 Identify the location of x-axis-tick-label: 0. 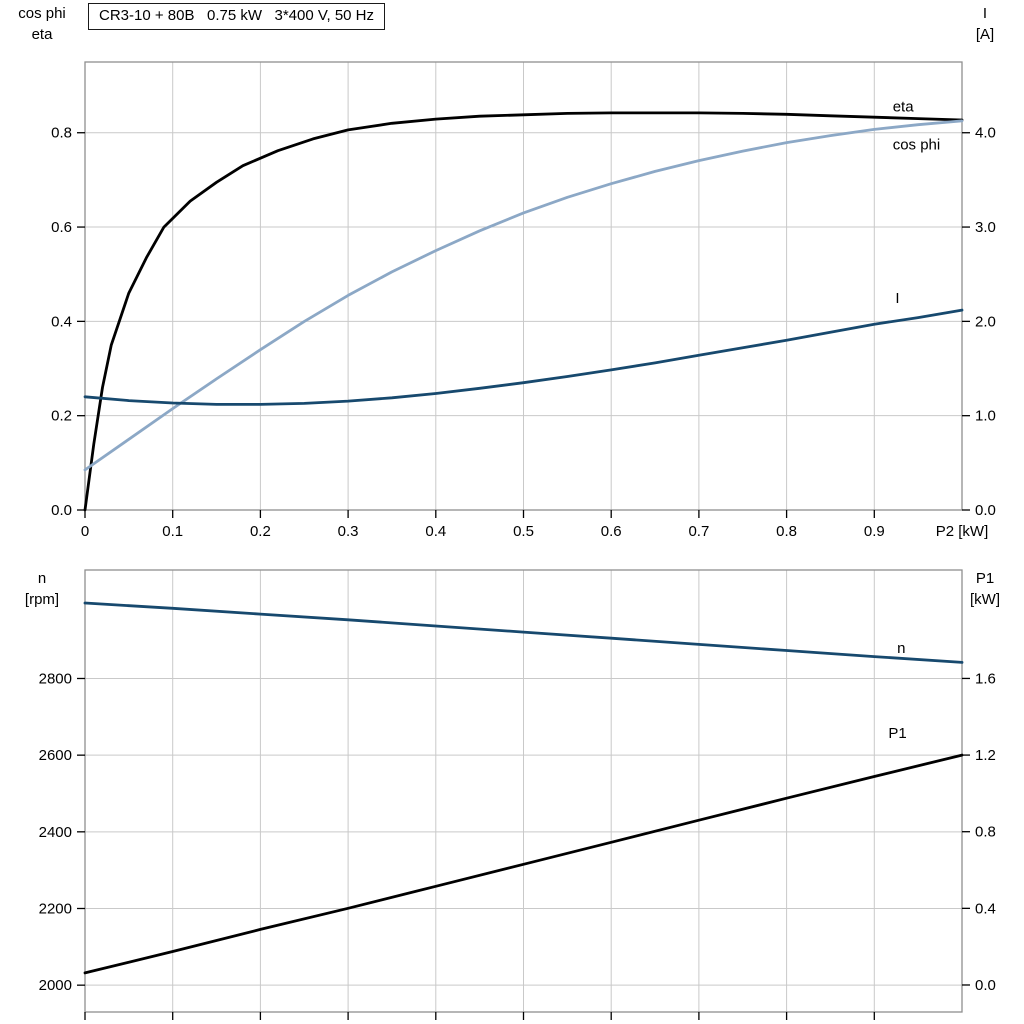
(85, 531).